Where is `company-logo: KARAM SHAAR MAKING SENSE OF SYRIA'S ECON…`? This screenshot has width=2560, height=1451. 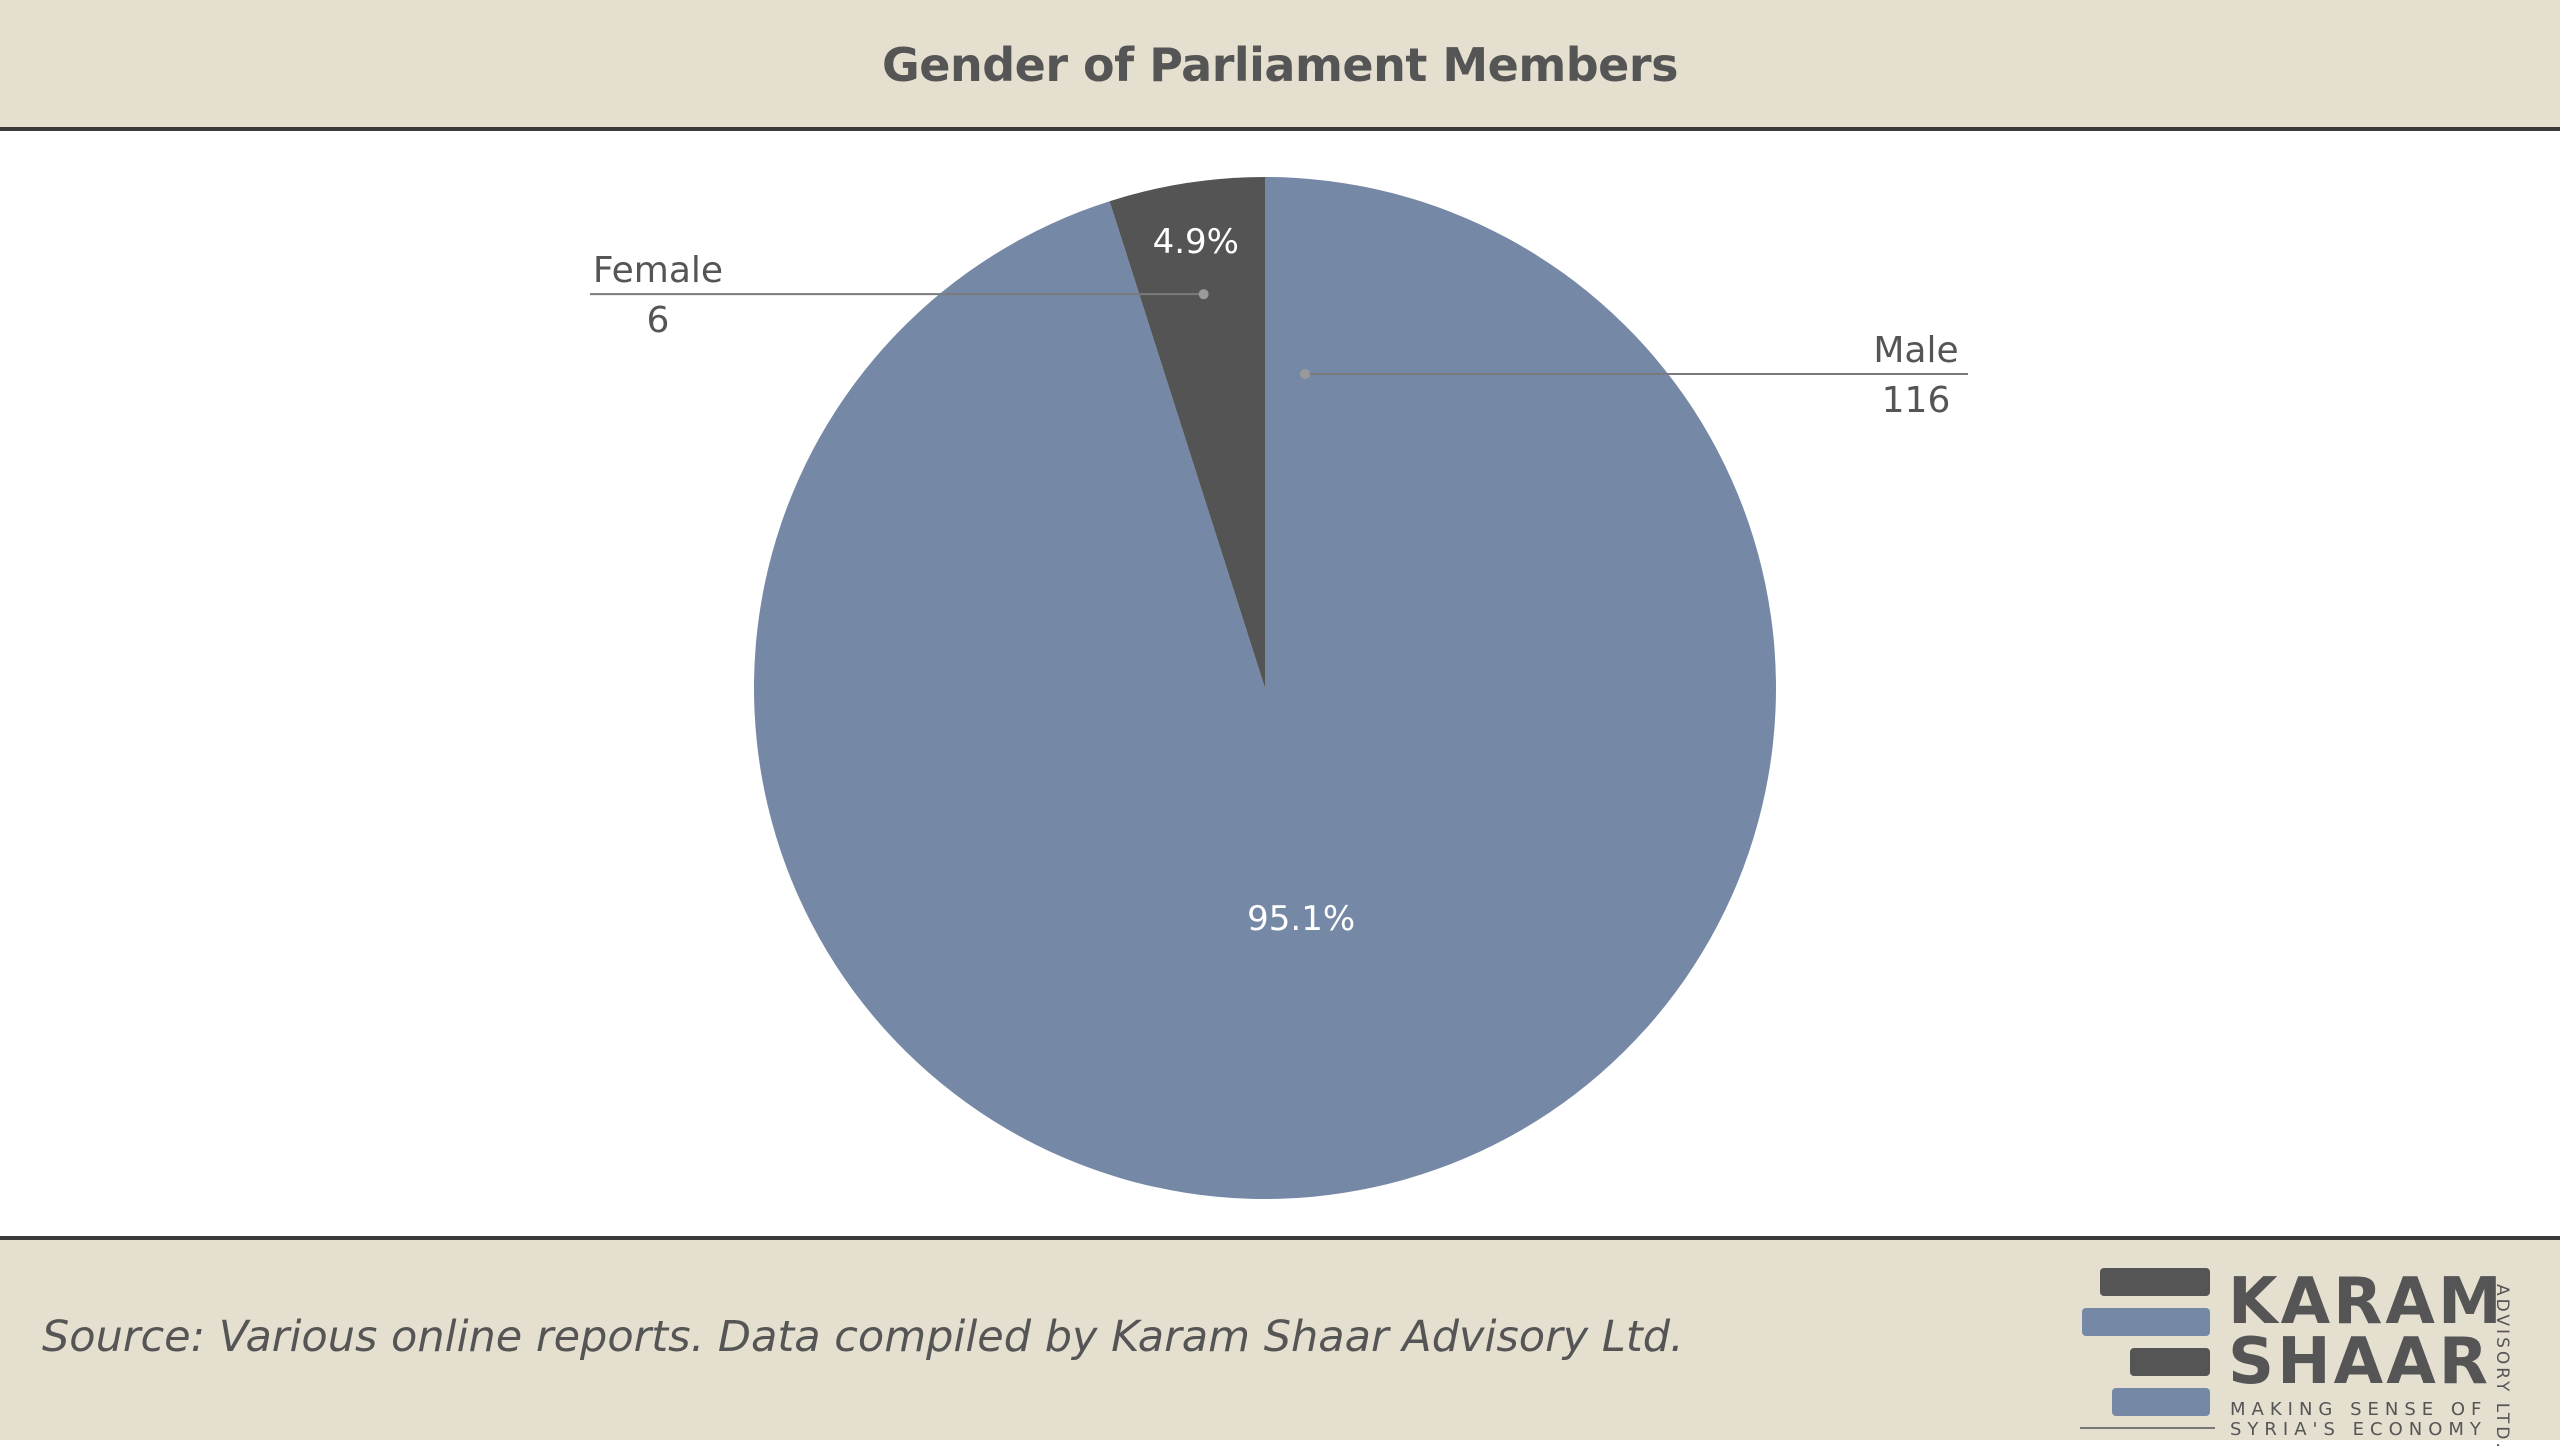 company-logo: KARAM SHAAR MAKING SENSE OF SYRIA'S ECON… is located at coordinates (2310, 1356).